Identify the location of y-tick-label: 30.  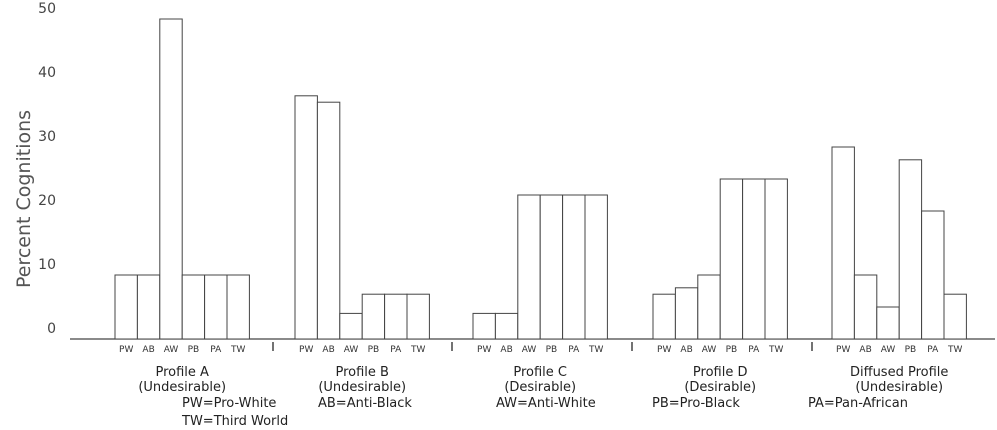
(47, 137).